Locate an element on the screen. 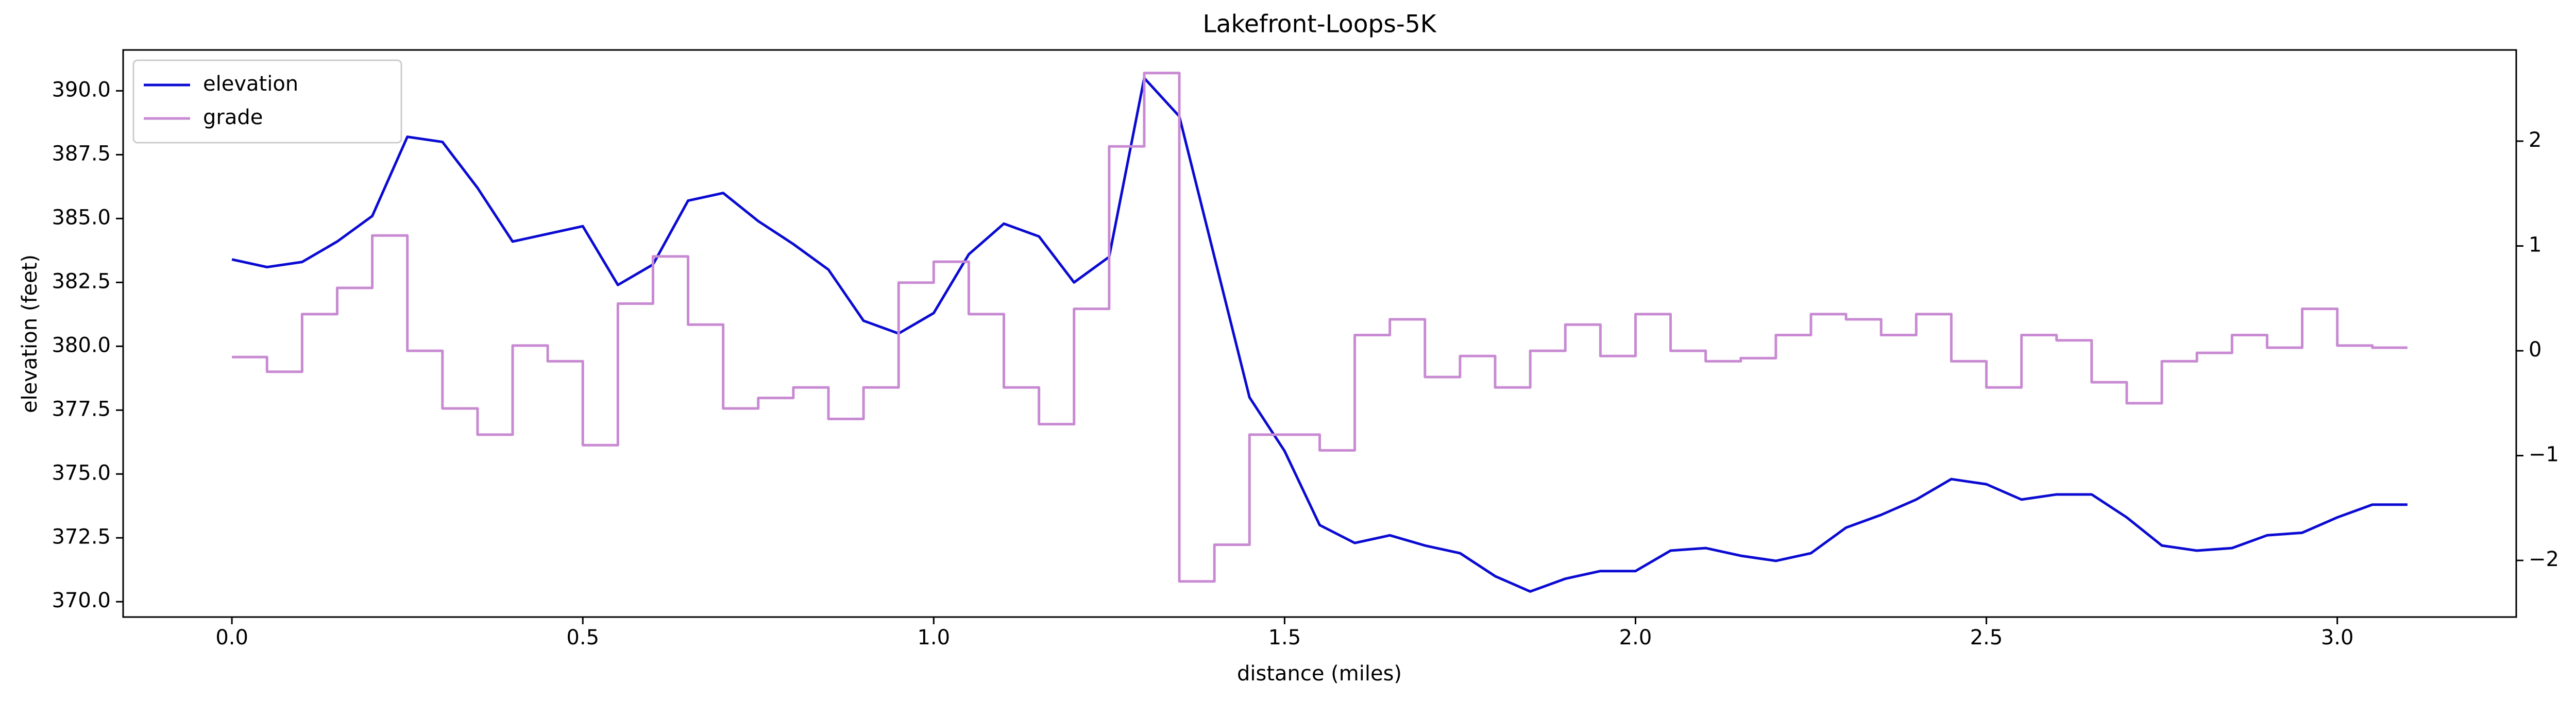  x-axis-label: distance (miles) is located at coordinates (1319, 674).